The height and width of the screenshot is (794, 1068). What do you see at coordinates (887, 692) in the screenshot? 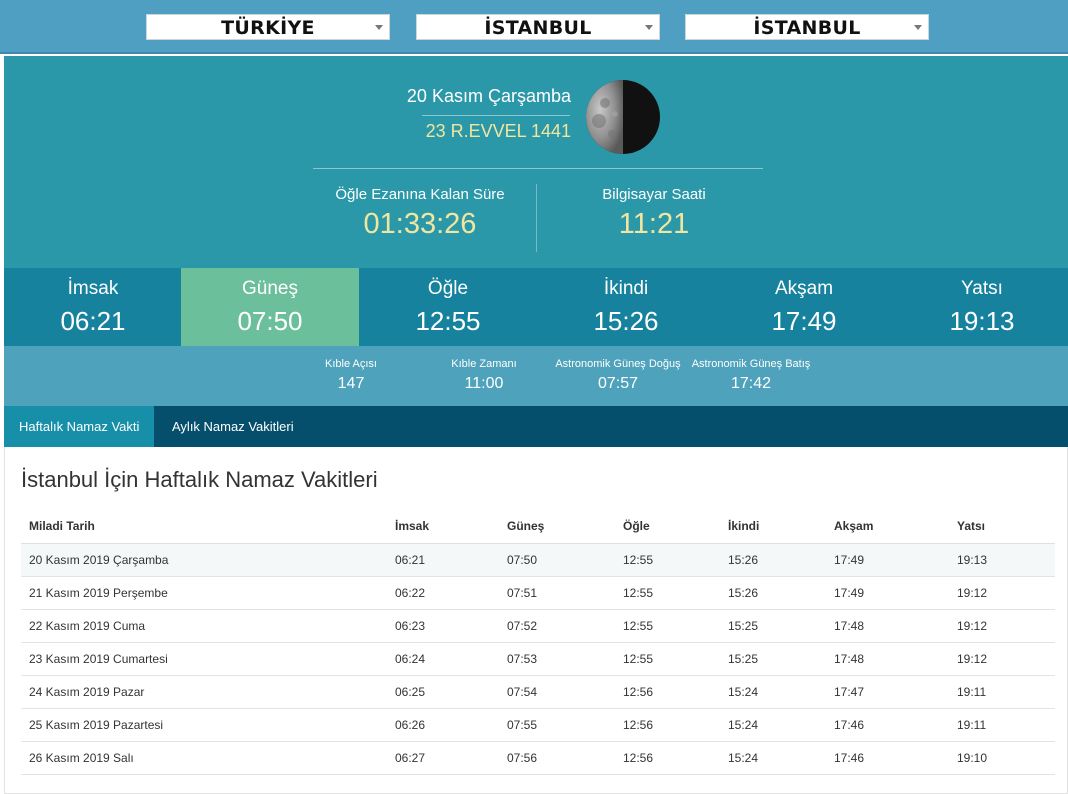
I see `table-cell: 17:47` at bounding box center [887, 692].